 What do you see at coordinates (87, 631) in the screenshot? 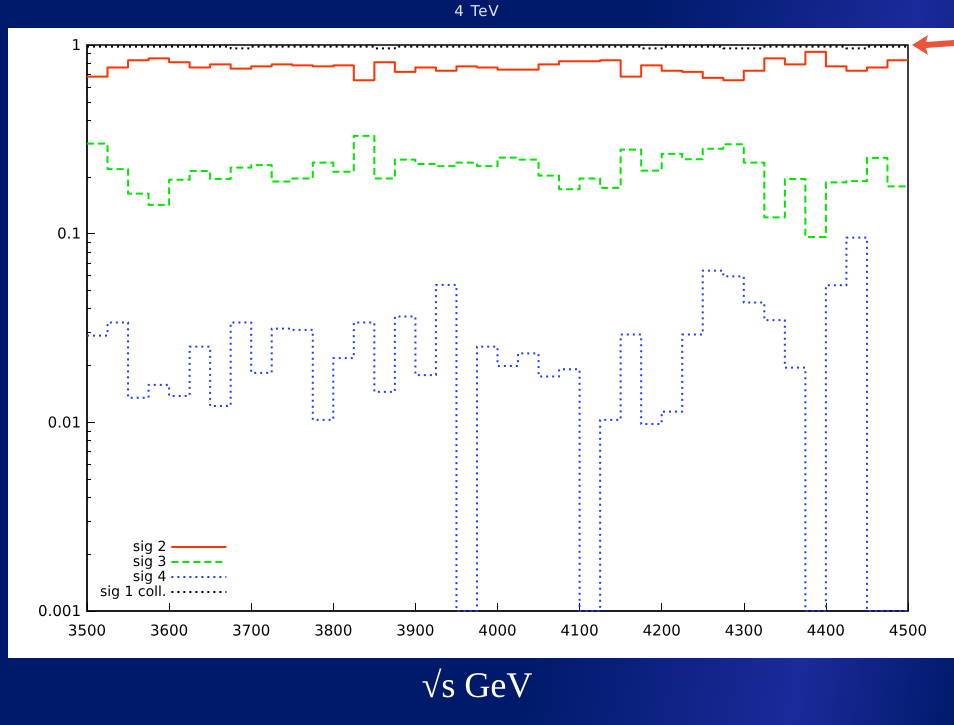
I see `x-tick-label: 3500` at bounding box center [87, 631].